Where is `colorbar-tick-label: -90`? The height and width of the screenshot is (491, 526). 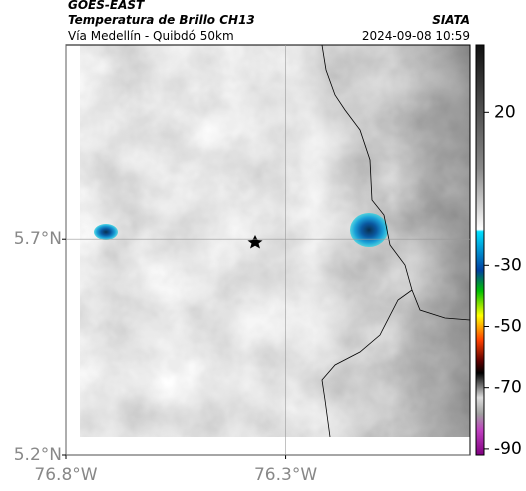
colorbar-tick-label: -90 is located at coordinates (508, 449).